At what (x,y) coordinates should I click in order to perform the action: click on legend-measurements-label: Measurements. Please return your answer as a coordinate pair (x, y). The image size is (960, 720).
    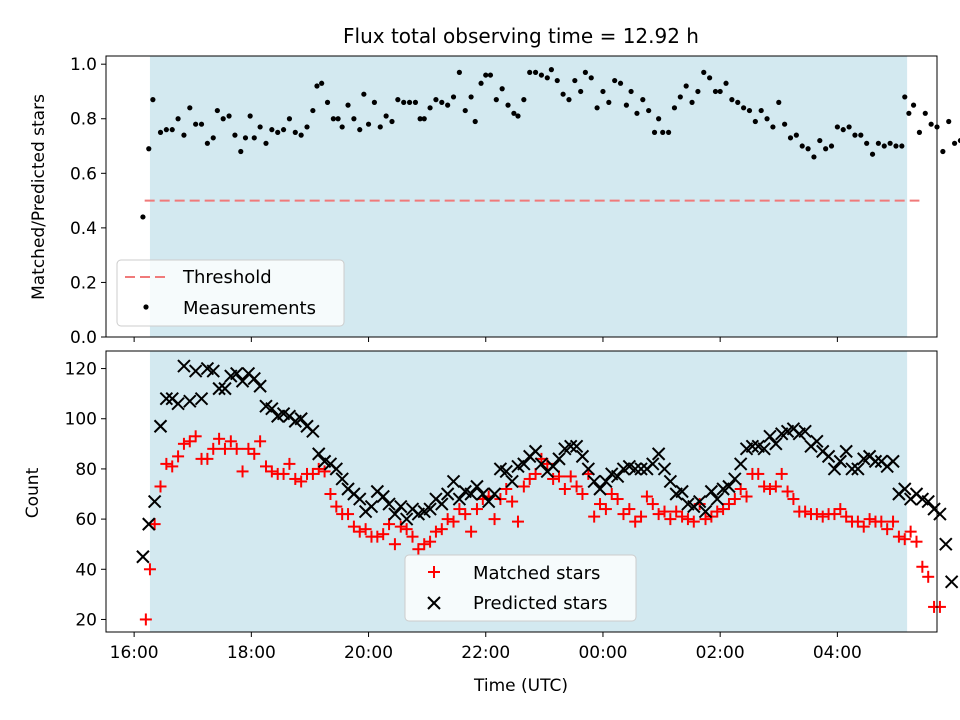
    Looking at the image, I should click on (249, 308).